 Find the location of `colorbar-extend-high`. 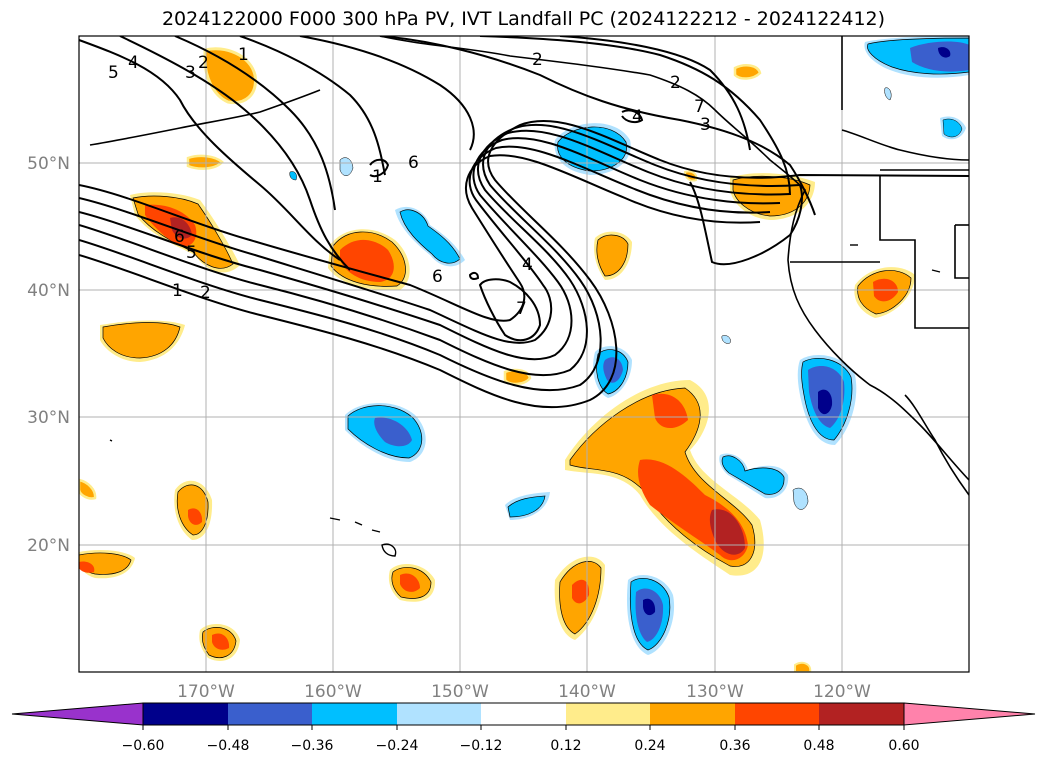

colorbar-extend-high is located at coordinates (969, 714).